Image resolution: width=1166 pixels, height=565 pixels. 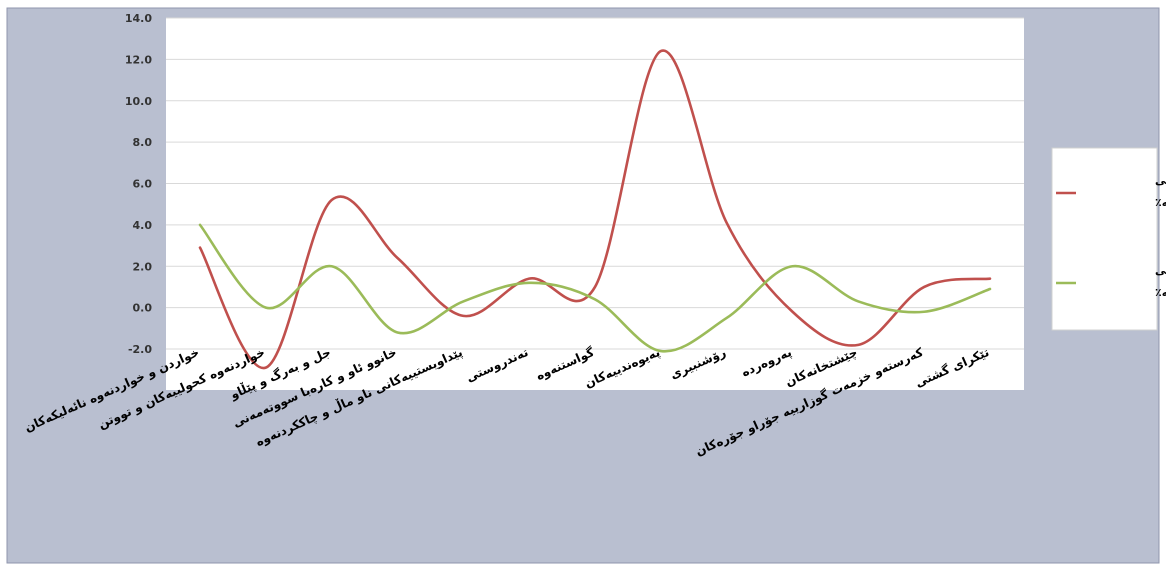 What do you see at coordinates (138, 18) in the screenshot?
I see `y-tick-label: 14.0` at bounding box center [138, 18].